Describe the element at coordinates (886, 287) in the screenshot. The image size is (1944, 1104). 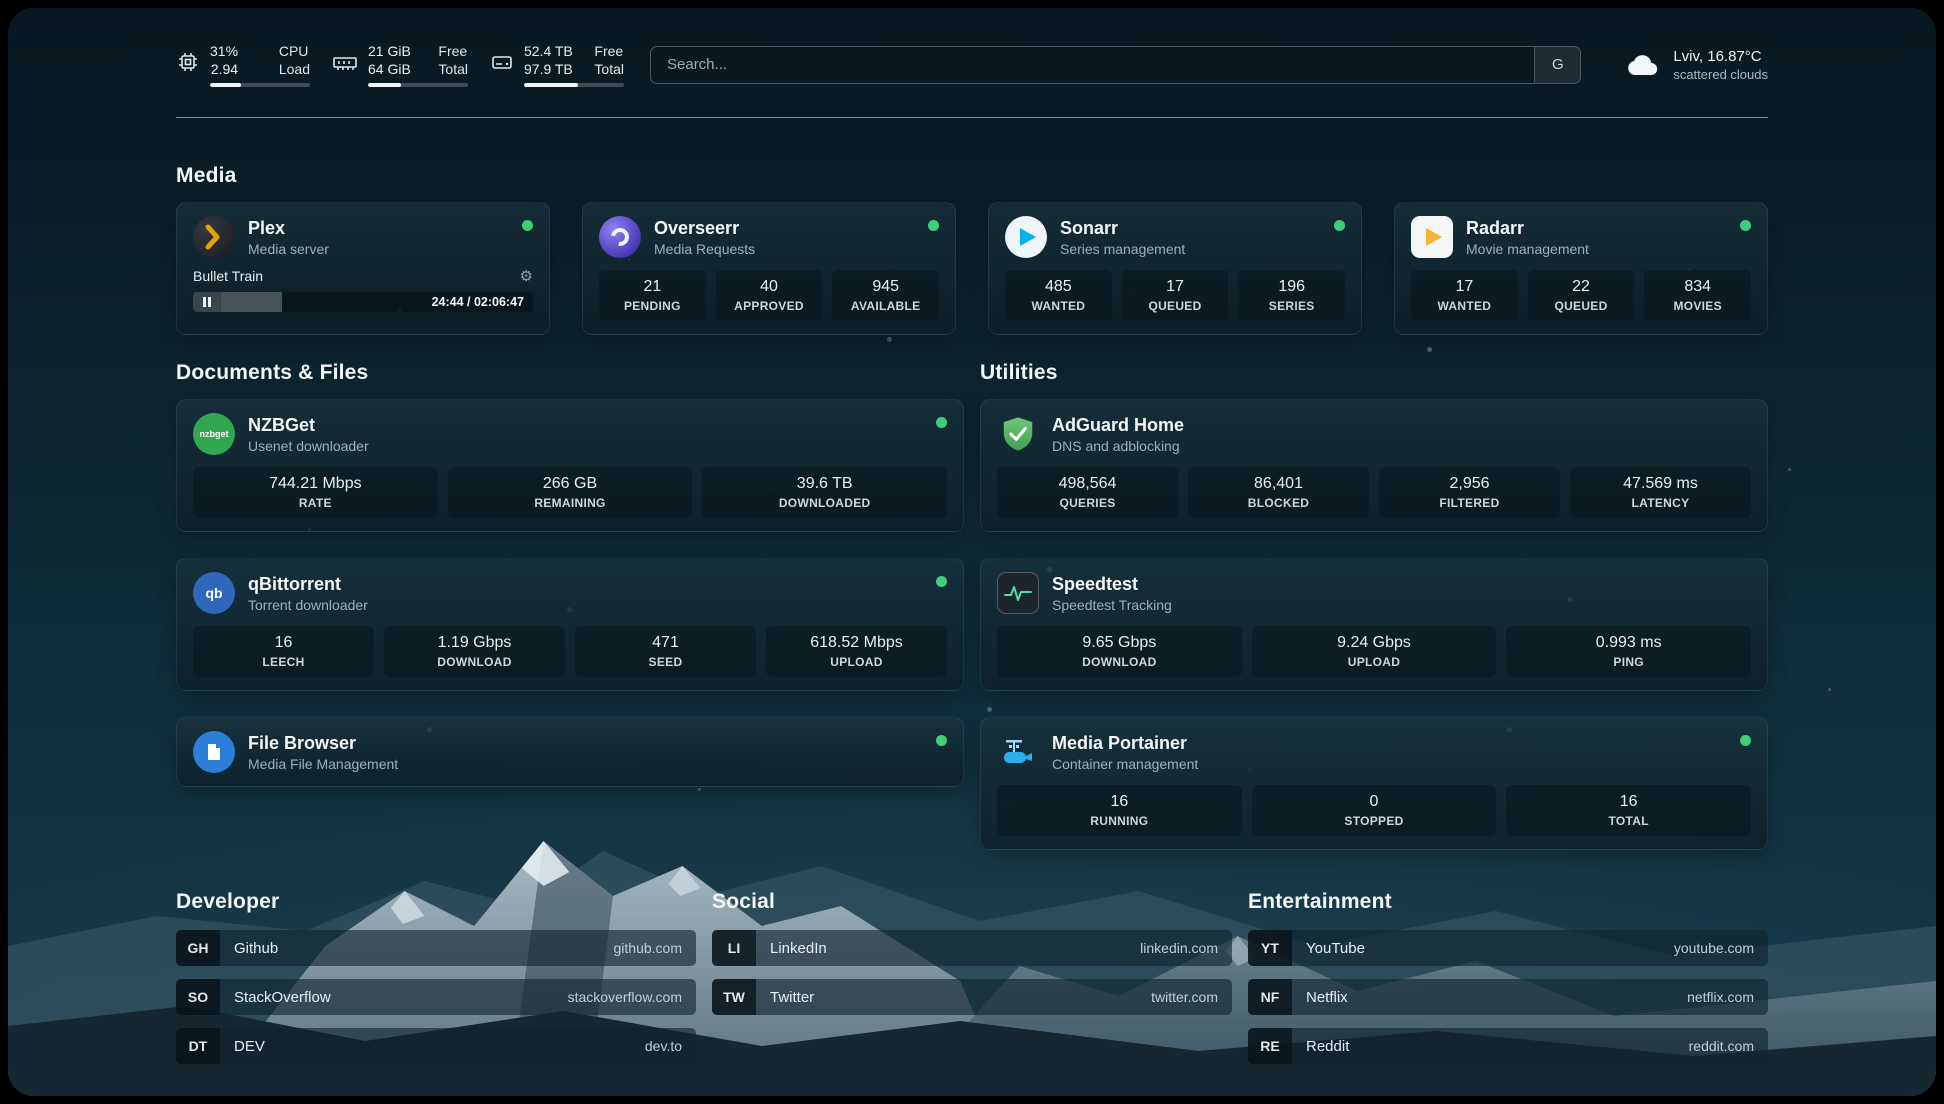
I see `stat-value: 945` at that location.